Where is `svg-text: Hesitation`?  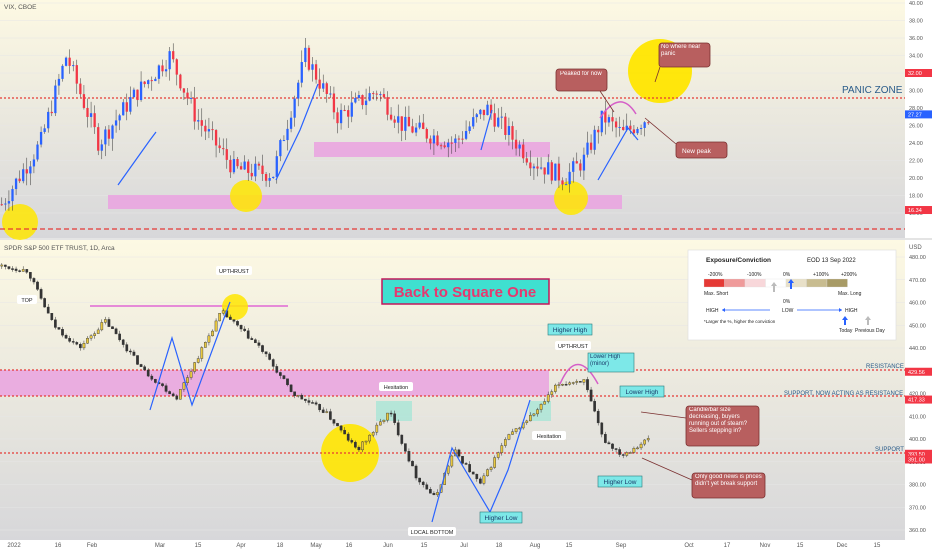 svg-text: Hesitation is located at coordinates (549, 437).